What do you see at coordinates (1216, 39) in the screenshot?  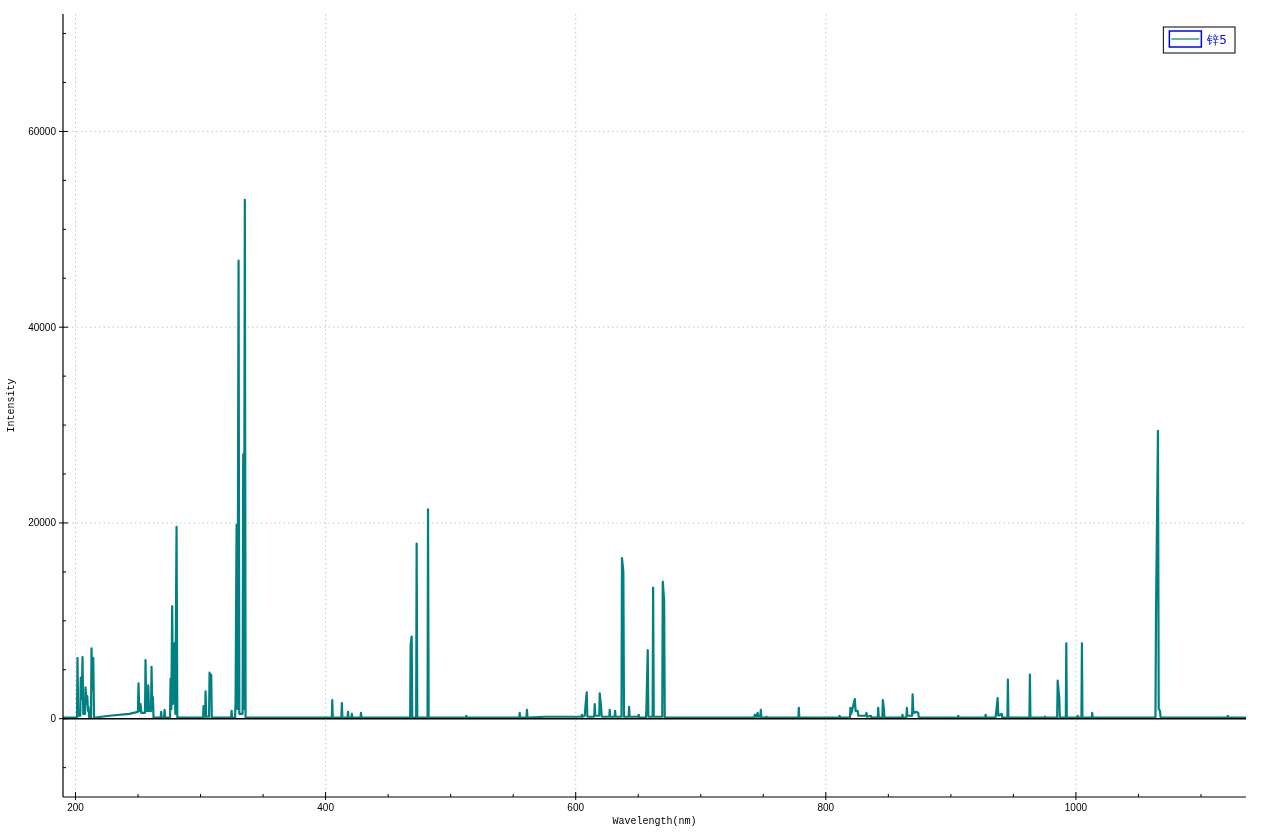 I see `legend-label: 锌5` at bounding box center [1216, 39].